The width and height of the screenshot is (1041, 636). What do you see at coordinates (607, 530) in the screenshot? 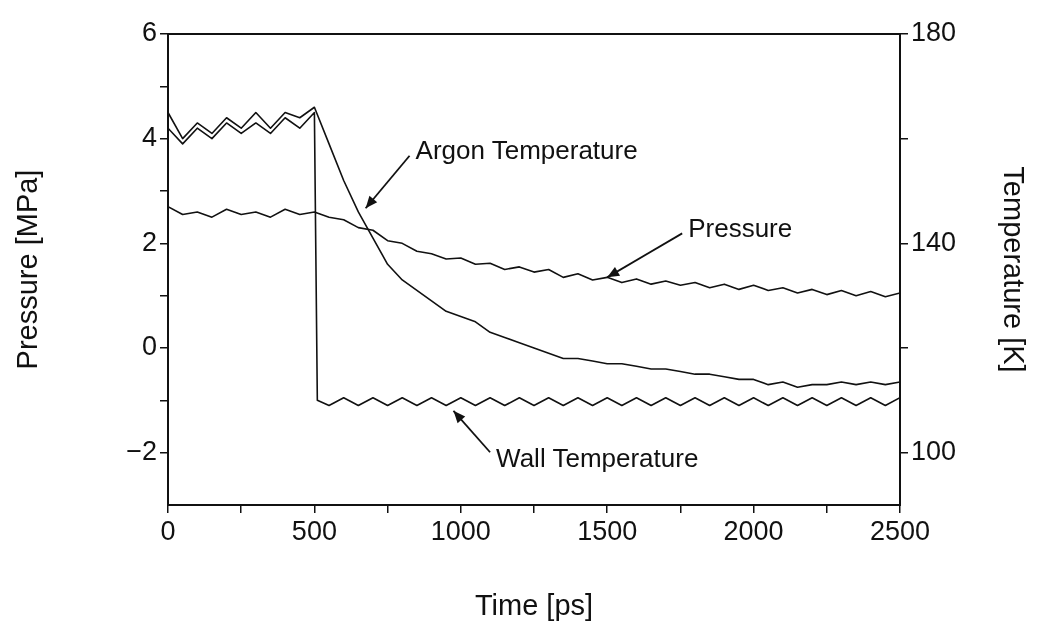
I see `x-tick-label: 1500` at bounding box center [607, 530].